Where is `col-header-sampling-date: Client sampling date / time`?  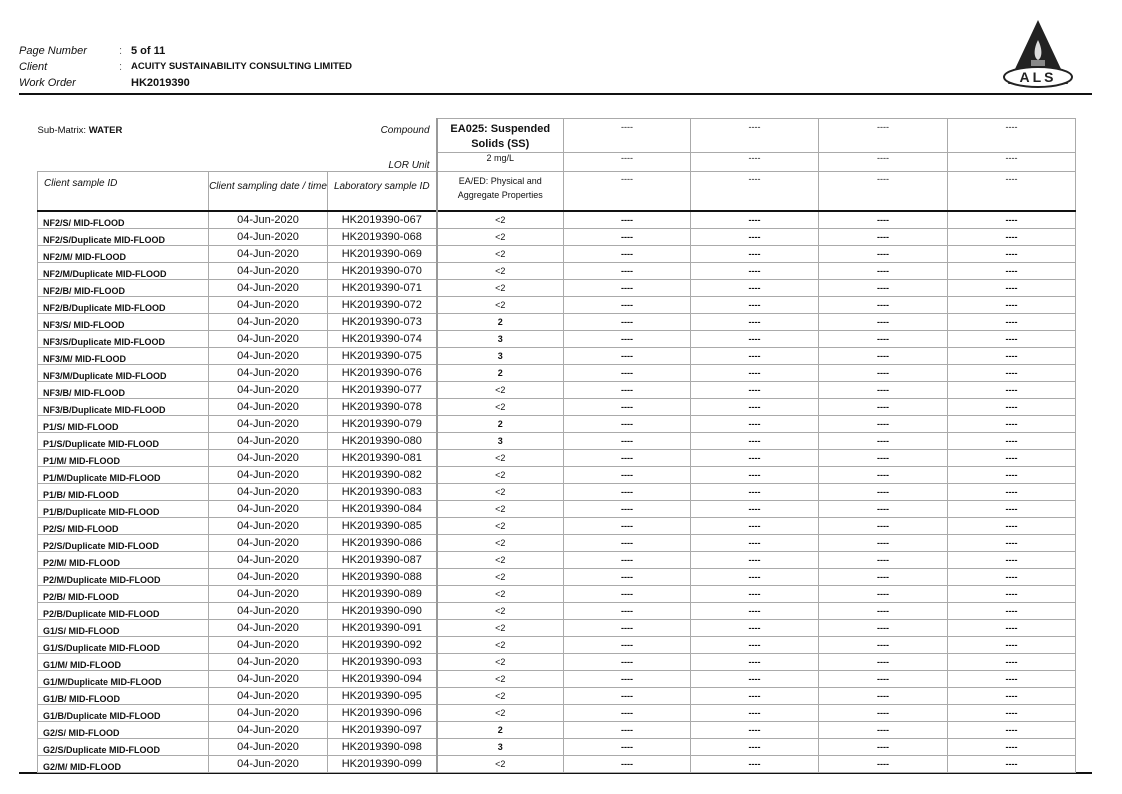 col-header-sampling-date: Client sampling date / time is located at coordinates (268, 191).